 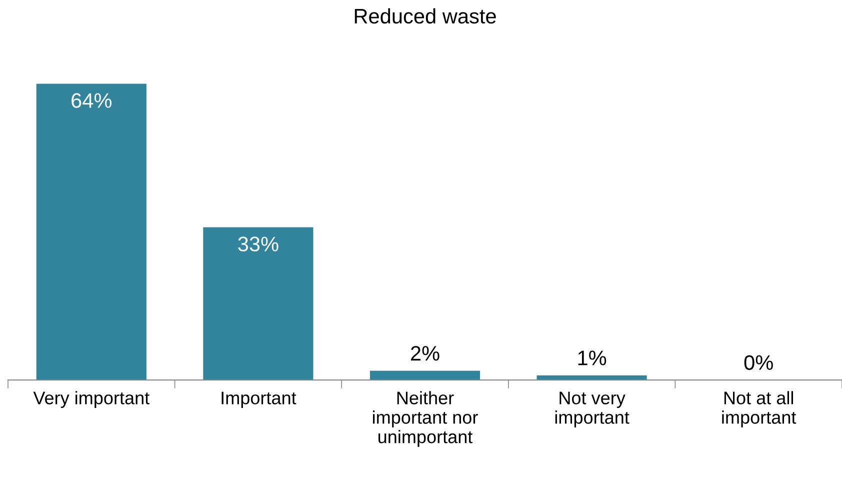 I want to click on data-label: 33%, so click(x=258, y=244).